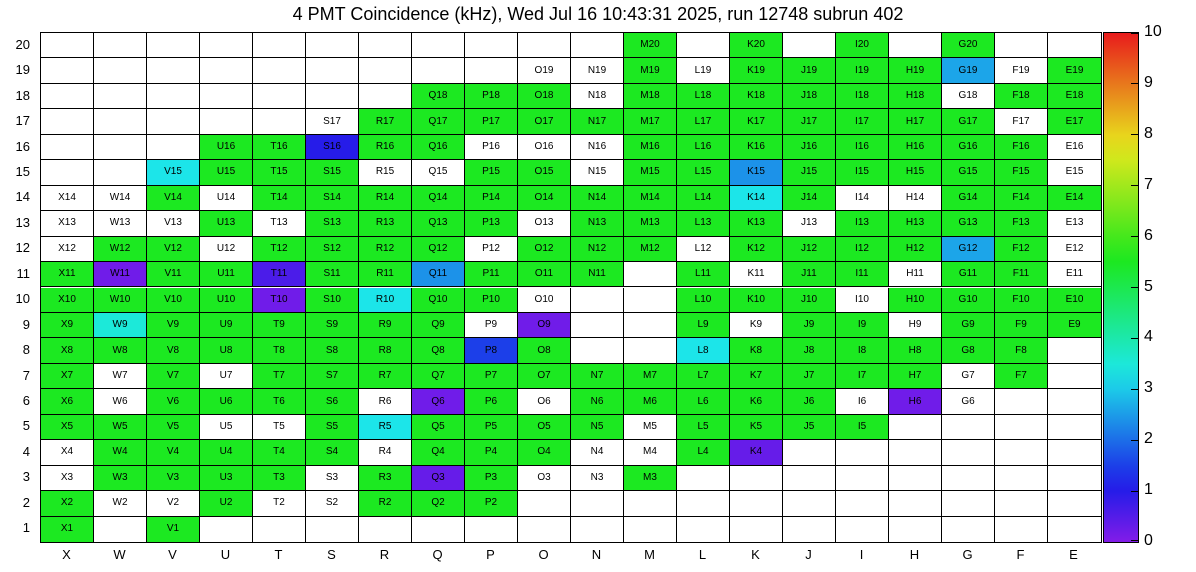 The height and width of the screenshot is (572, 1196). Describe the element at coordinates (332, 376) in the screenshot. I see `heatmap-cell: S7` at that location.